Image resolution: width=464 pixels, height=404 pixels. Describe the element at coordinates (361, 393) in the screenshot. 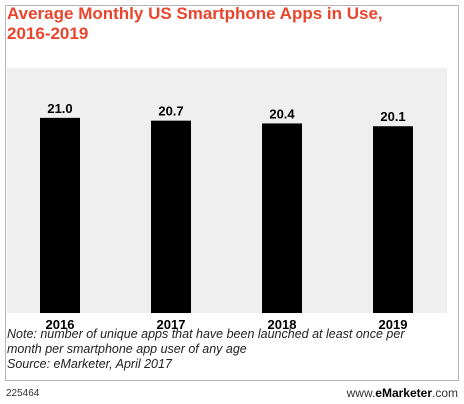

I see `brand-prefix: www.` at that location.